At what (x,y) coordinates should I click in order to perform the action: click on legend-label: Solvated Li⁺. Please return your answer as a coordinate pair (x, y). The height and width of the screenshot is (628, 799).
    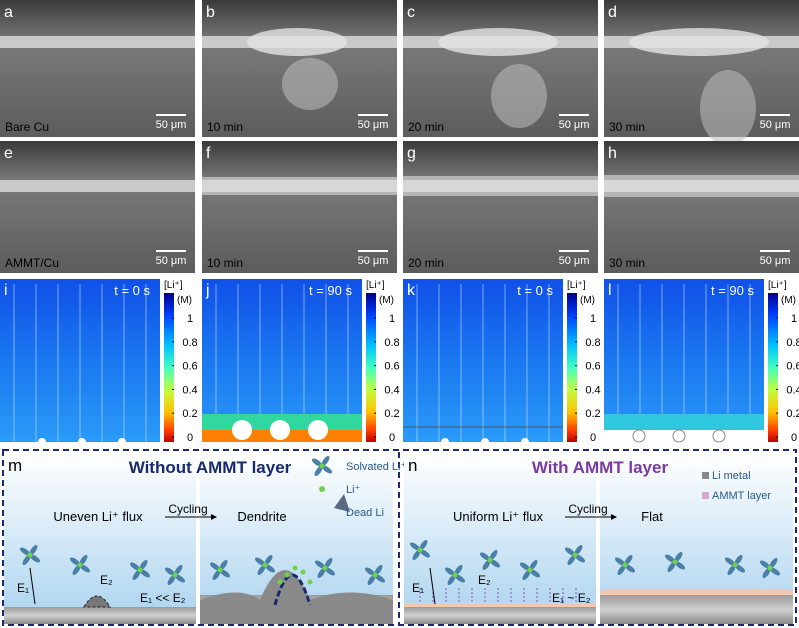
    Looking at the image, I should click on (376, 467).